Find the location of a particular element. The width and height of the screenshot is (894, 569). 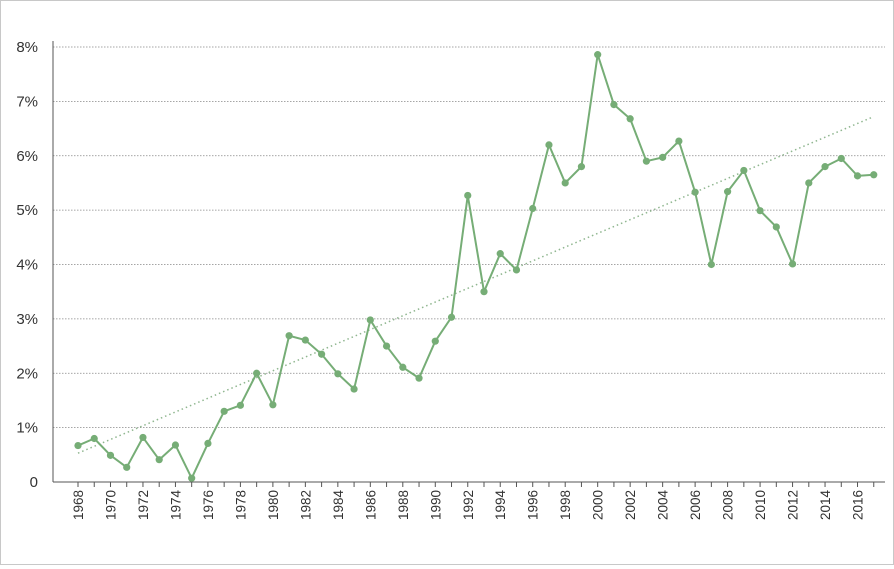

x-tick-label: 1972 is located at coordinates (143, 505).